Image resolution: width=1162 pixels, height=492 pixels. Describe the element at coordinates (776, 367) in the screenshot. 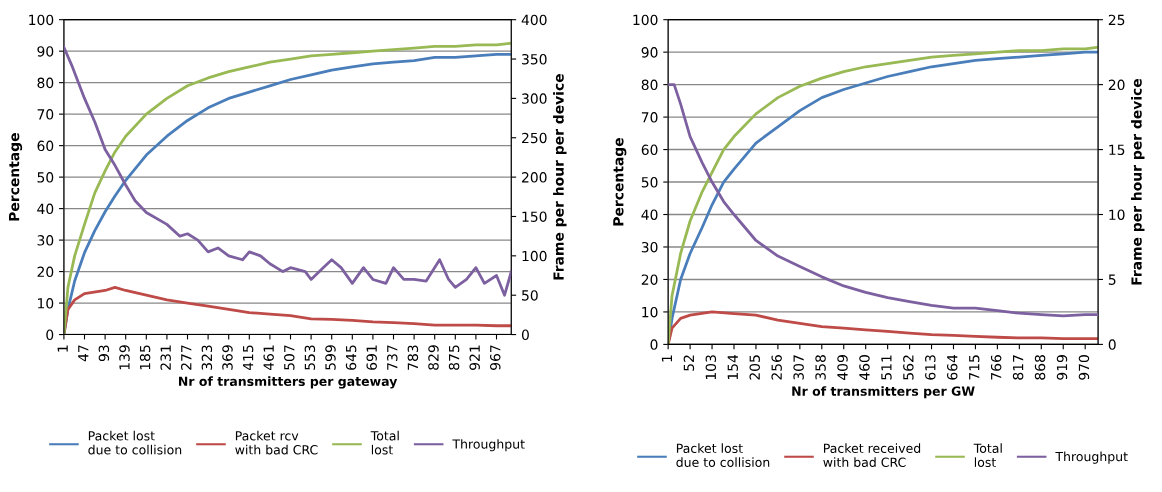

I see `x-tick-label: 256` at that location.